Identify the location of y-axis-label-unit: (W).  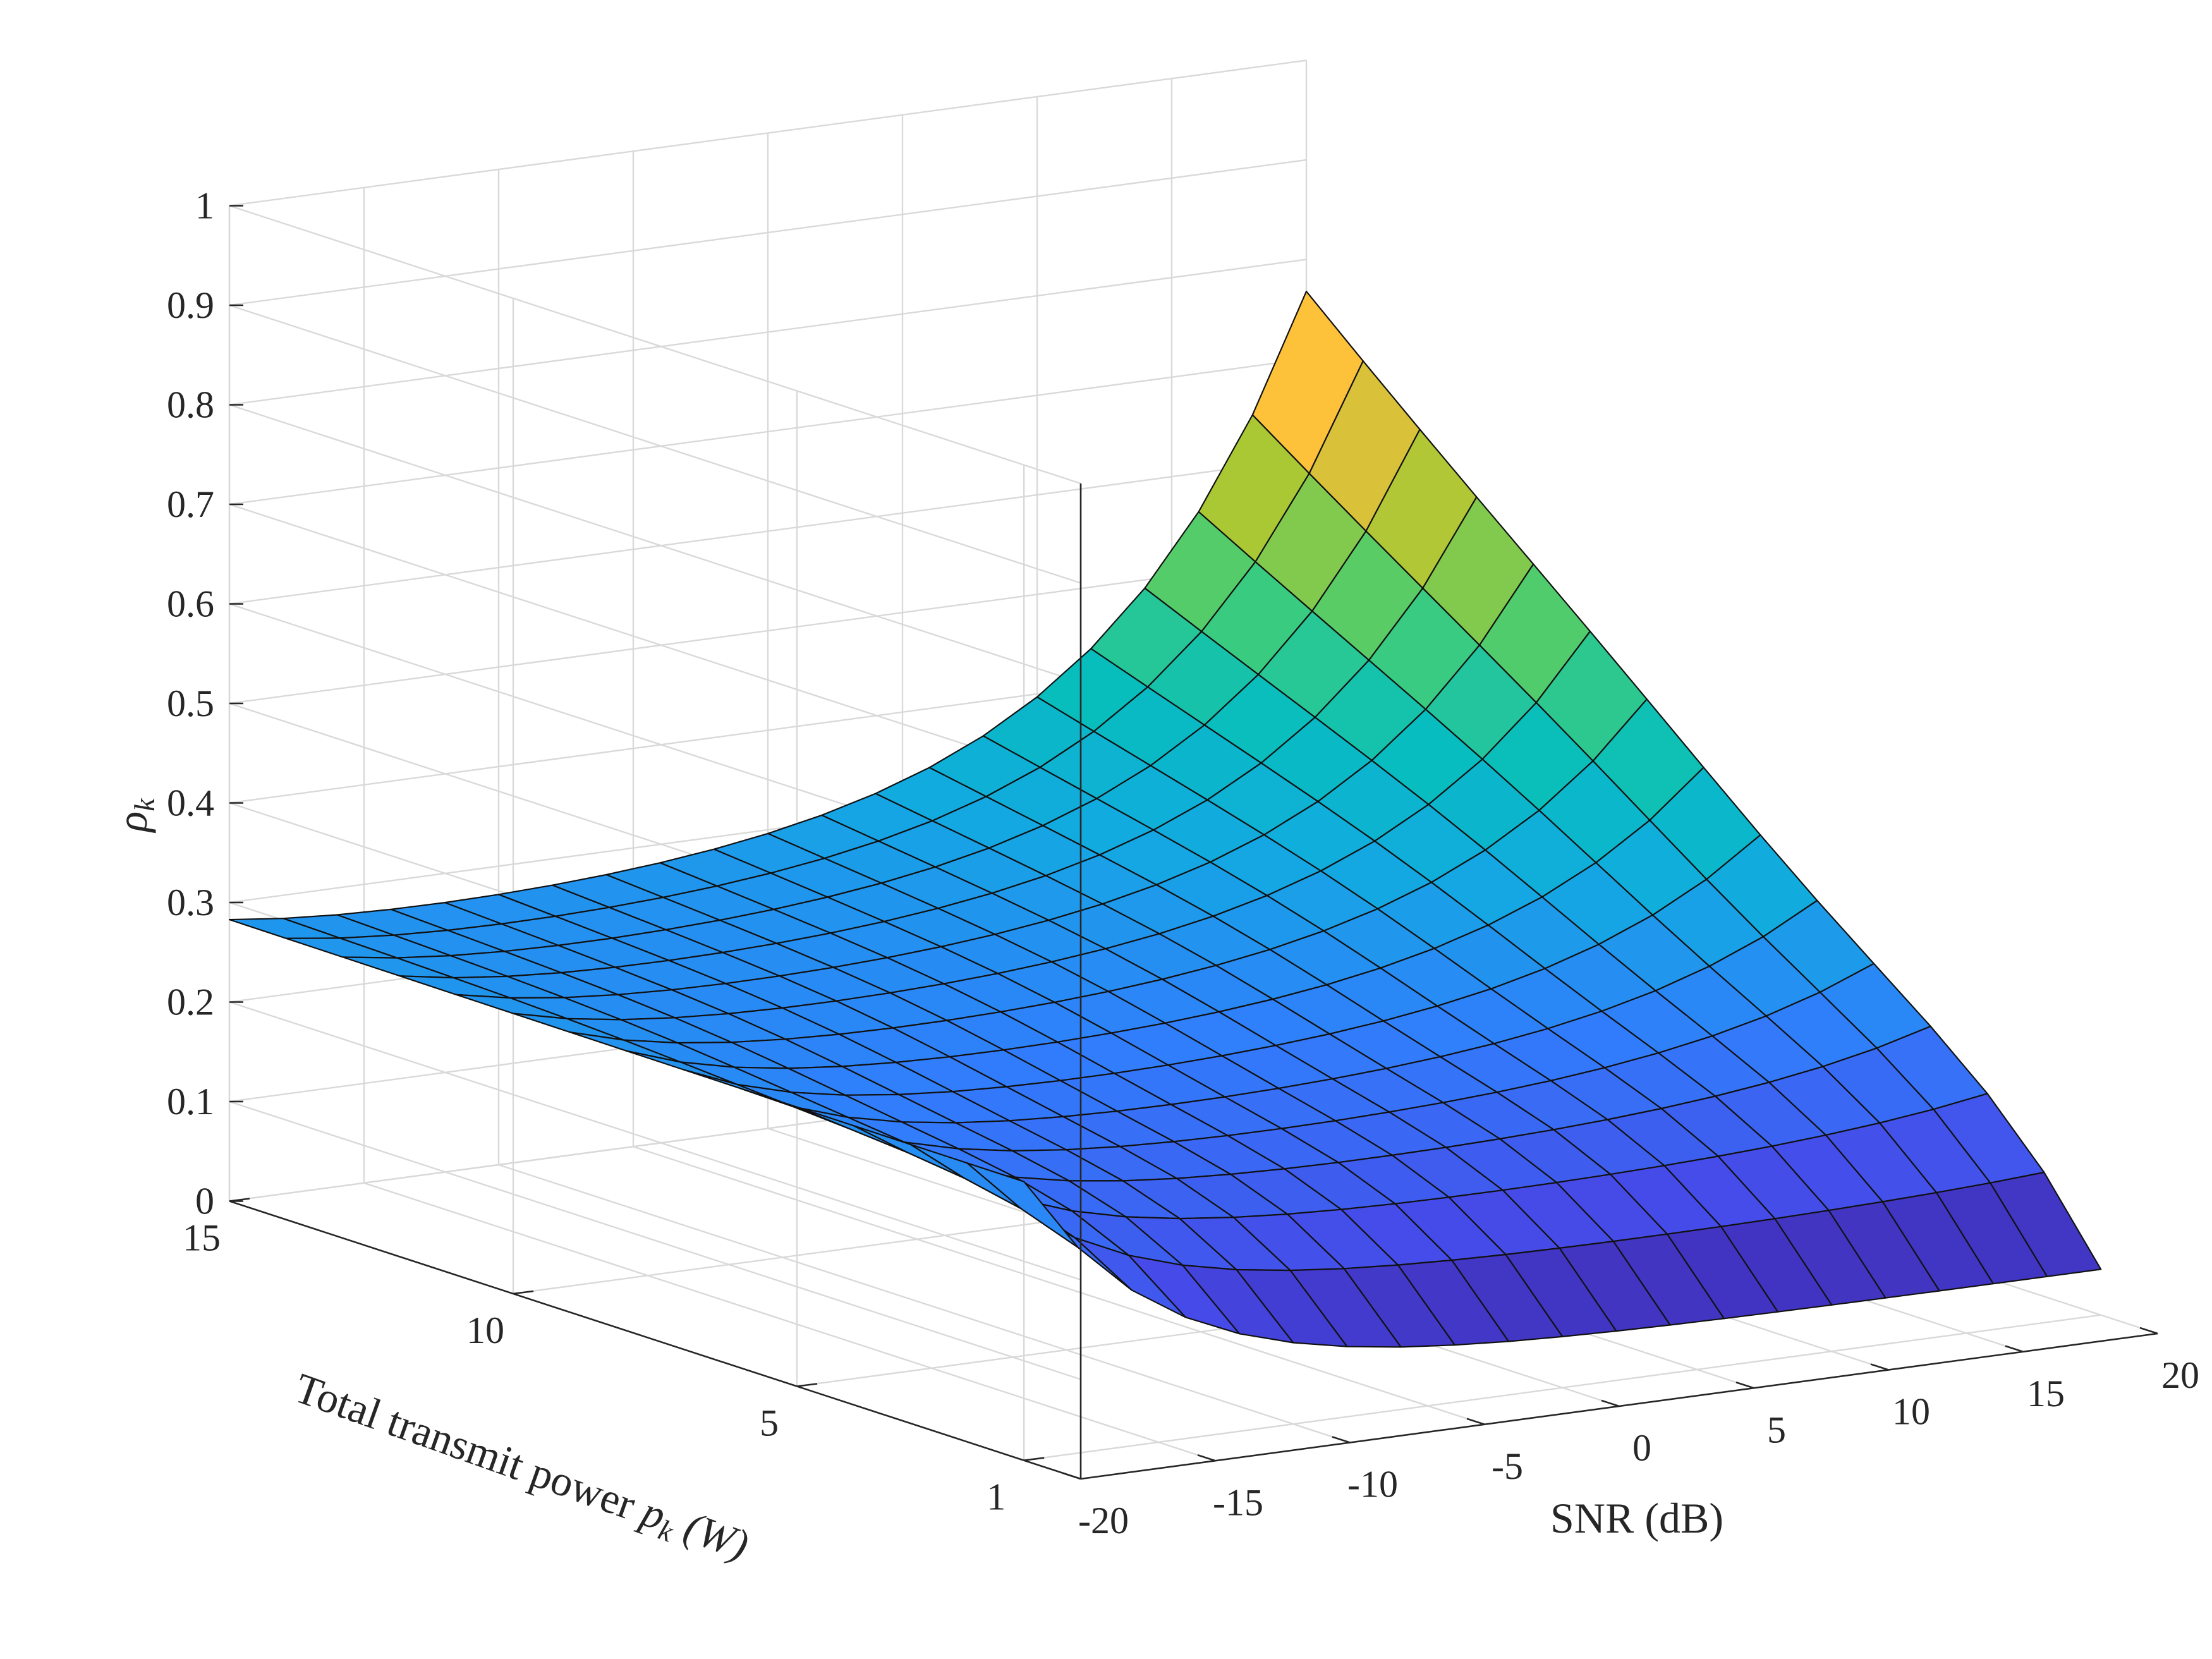
(711, 1533).